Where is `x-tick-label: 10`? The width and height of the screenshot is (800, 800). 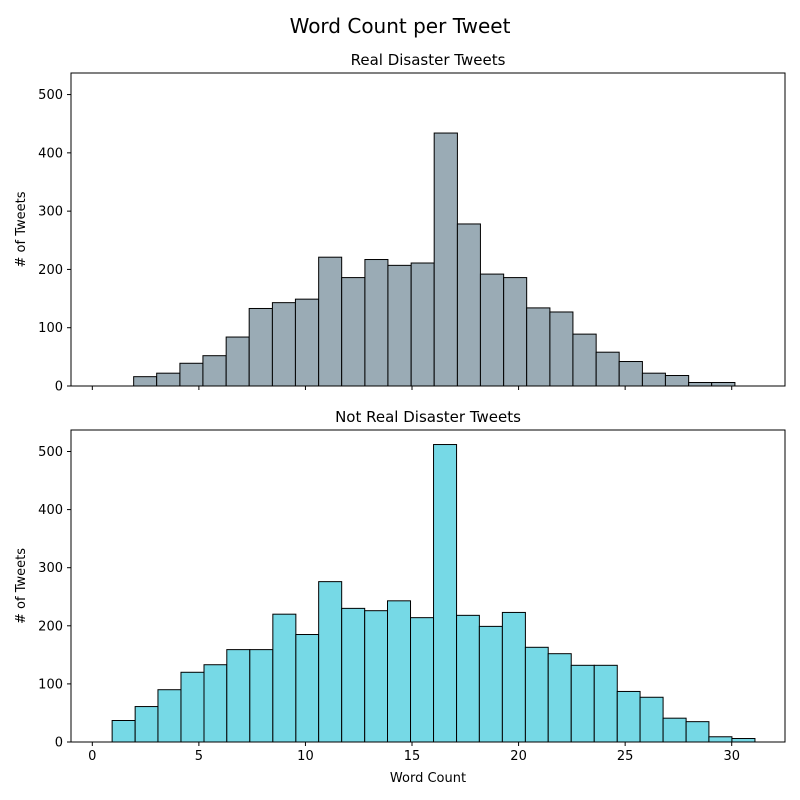 x-tick-label: 10 is located at coordinates (305, 756).